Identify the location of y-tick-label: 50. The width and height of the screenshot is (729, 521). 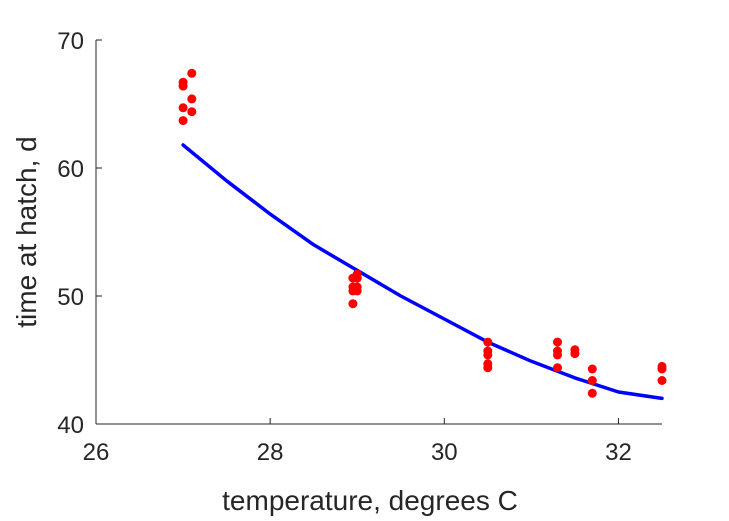
(70, 297).